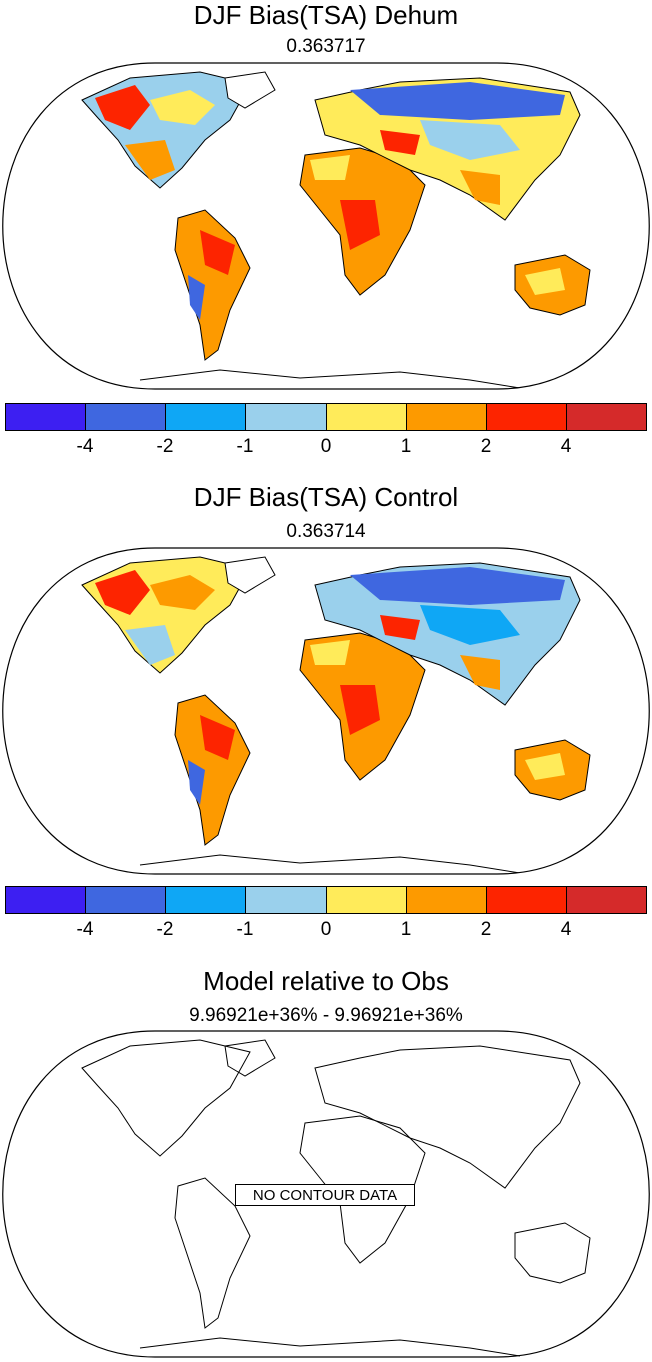 The image size is (652, 1362). Describe the element at coordinates (447, 1117) in the screenshot. I see `eurasia-outline` at that location.